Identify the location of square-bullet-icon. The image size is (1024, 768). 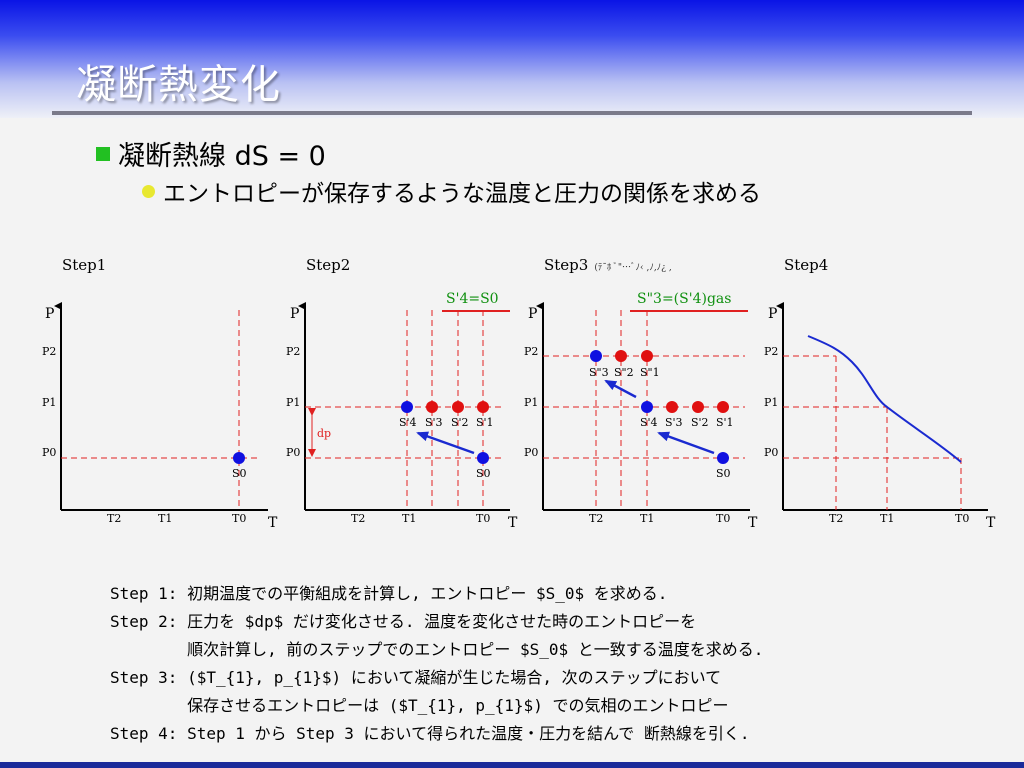
(103, 153).